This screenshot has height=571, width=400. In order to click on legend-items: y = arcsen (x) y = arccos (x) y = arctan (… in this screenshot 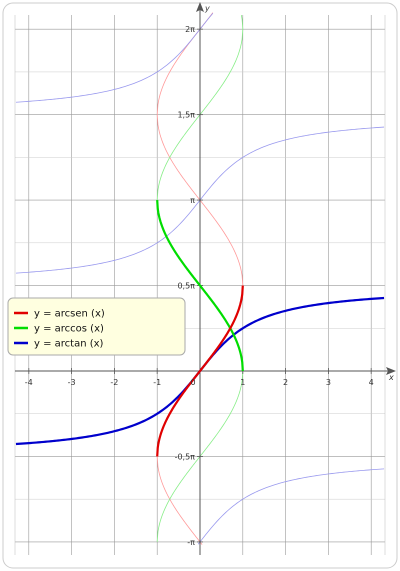, I will do `click(59, 329)`.